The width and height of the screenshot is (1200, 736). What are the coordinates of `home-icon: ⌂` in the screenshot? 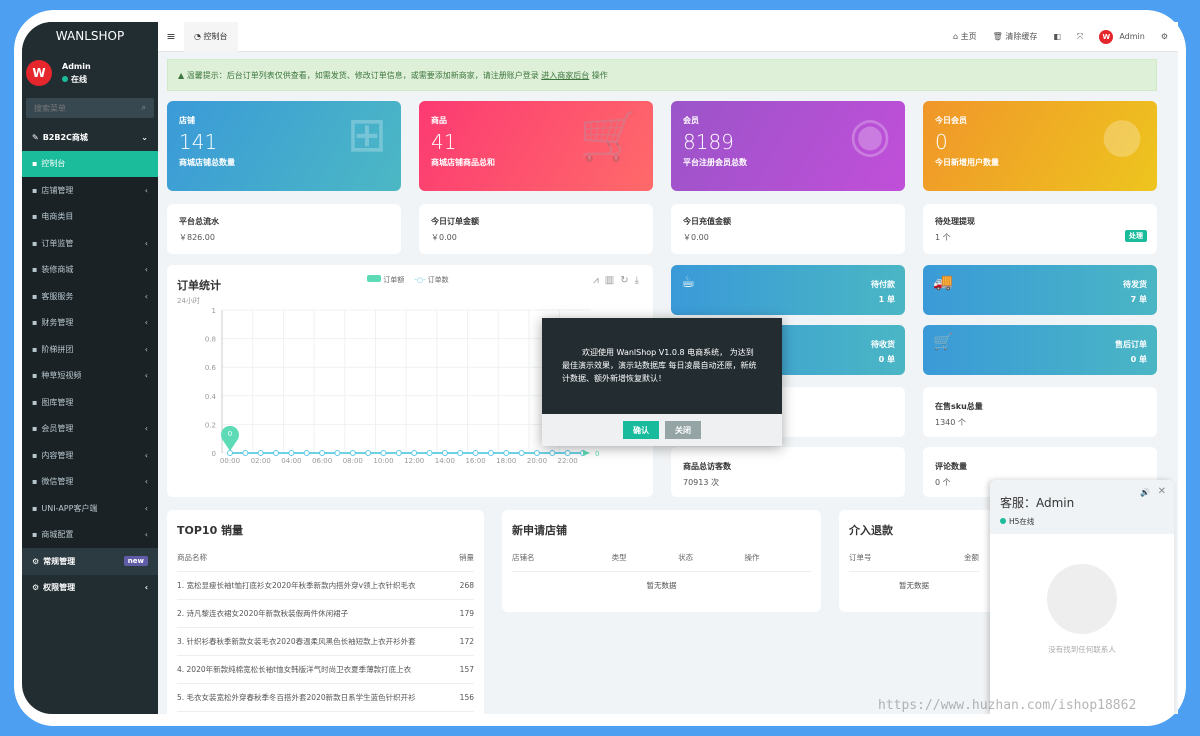 It's located at (956, 36).